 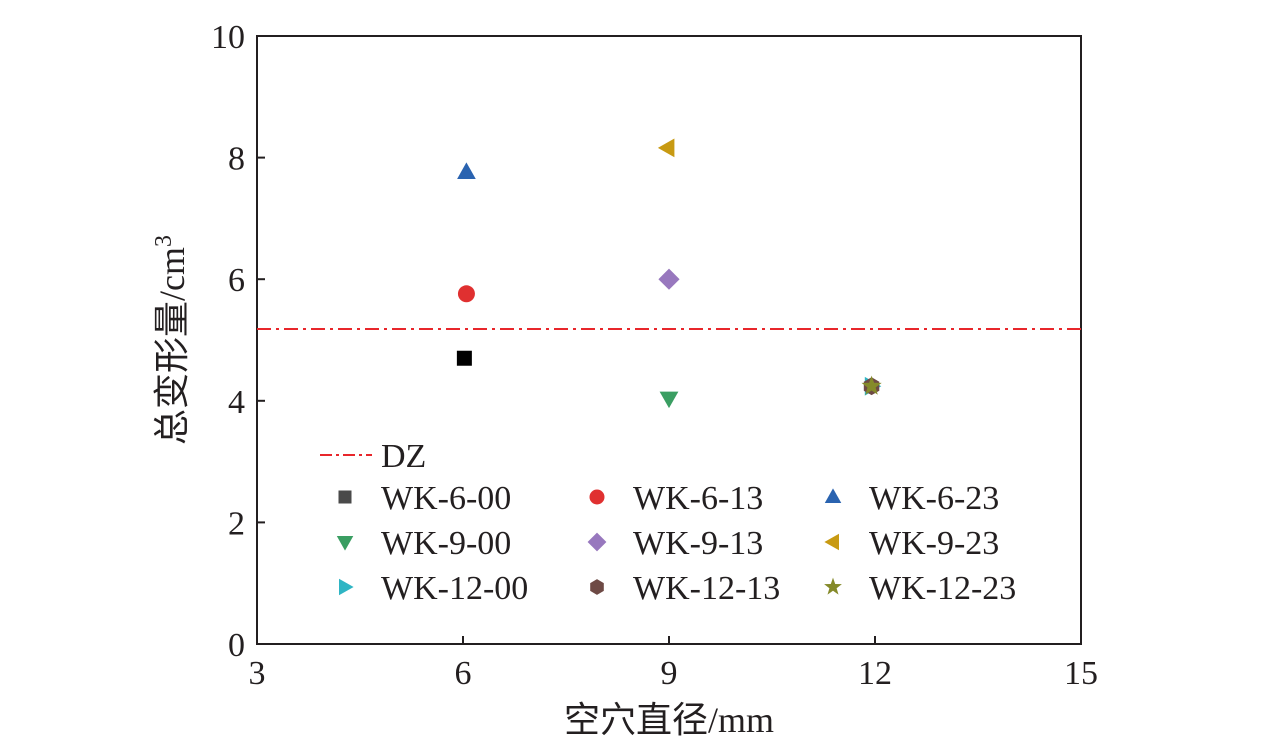 I want to click on y-axis-label: 总变形量/cm3, so click(x=171, y=340).